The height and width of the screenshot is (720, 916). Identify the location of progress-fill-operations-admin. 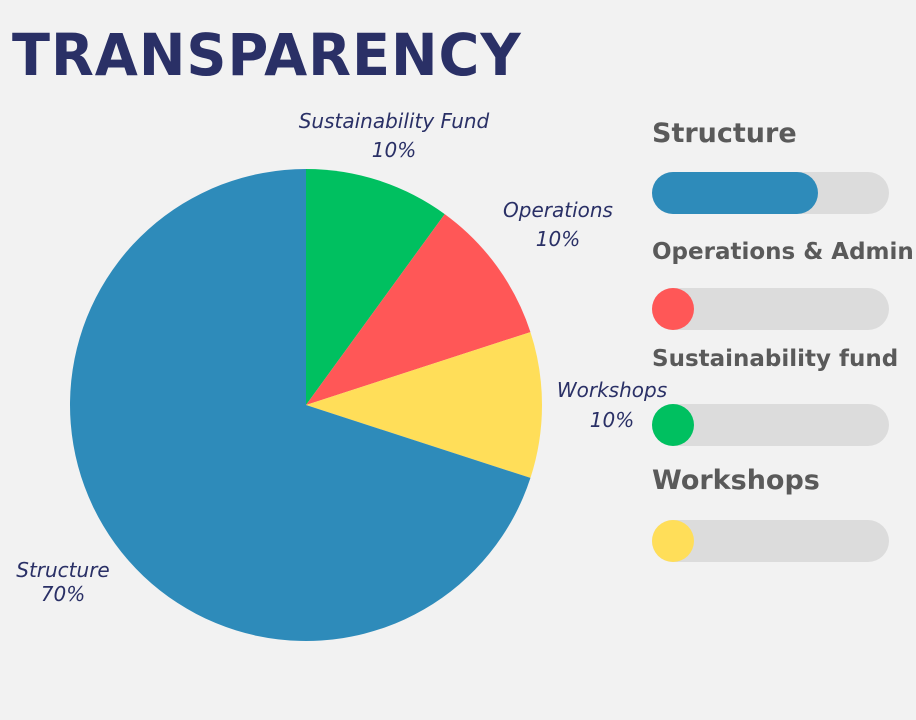
(673, 309).